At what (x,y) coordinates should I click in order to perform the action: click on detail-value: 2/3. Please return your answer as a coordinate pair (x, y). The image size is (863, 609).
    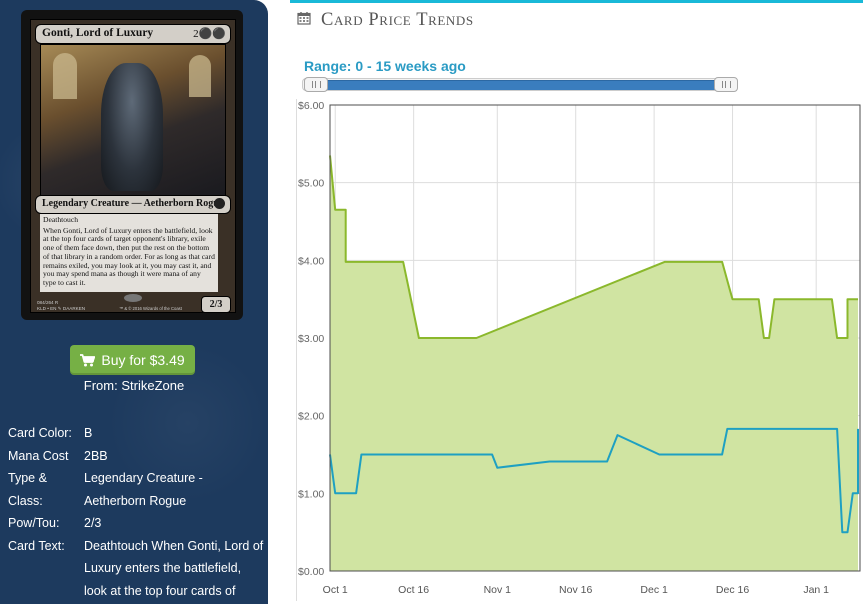
    Looking at the image, I should click on (93, 523).